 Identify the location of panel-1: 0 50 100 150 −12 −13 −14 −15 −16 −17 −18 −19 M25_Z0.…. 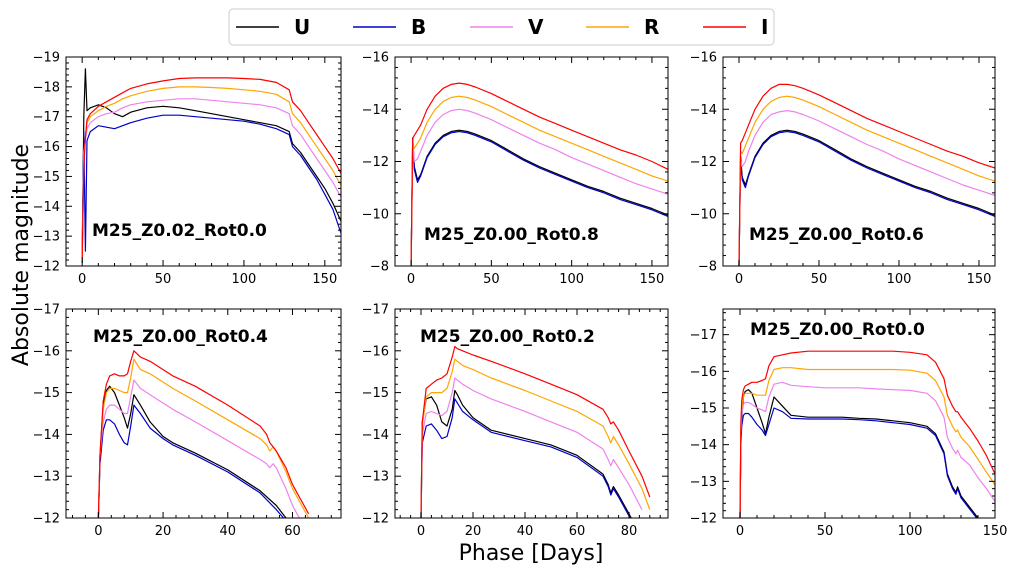
(187, 169).